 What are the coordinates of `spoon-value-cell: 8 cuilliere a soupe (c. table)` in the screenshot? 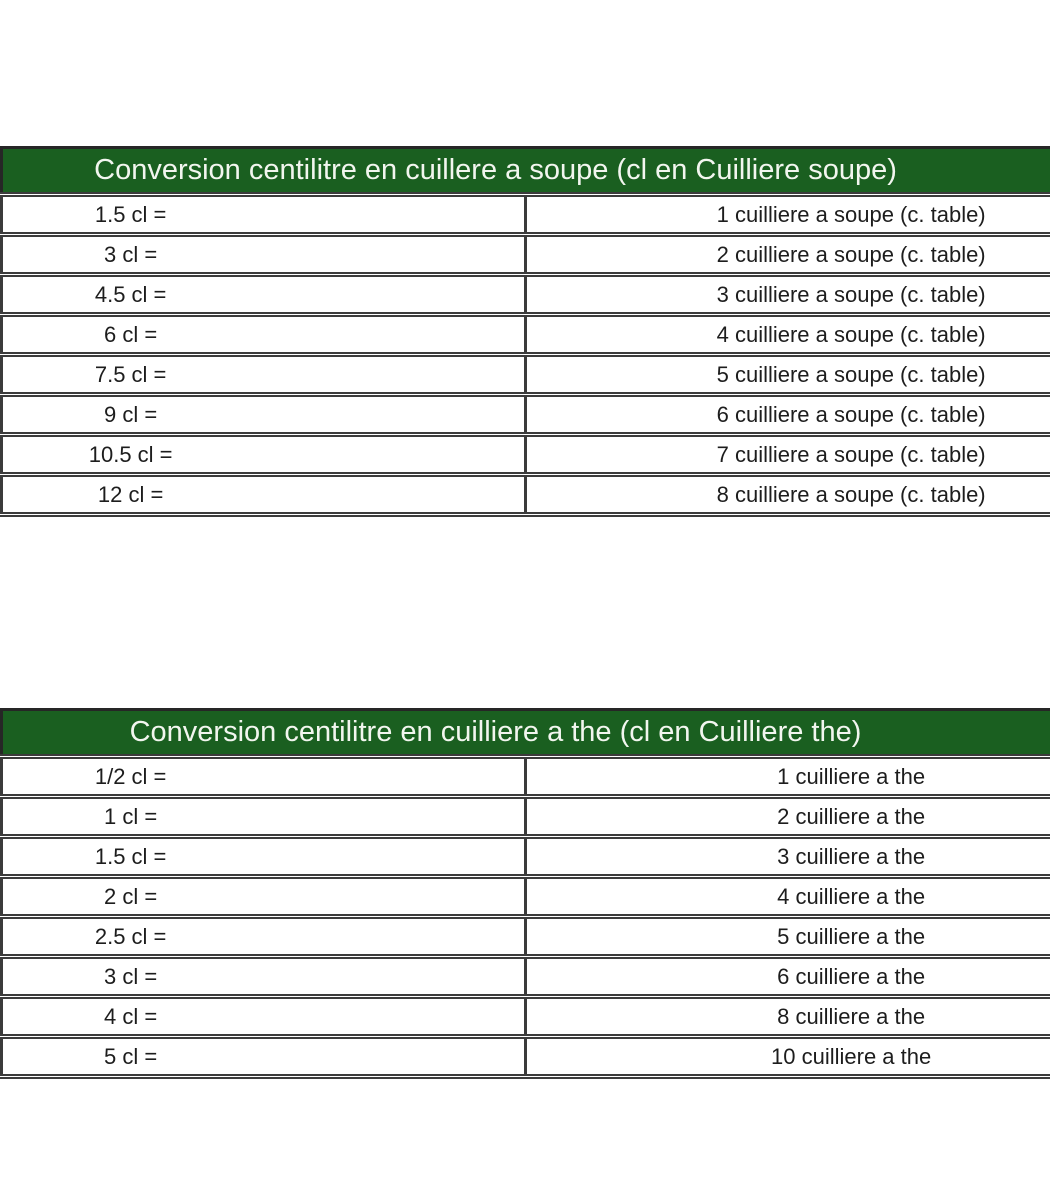 It's located at (787, 494).